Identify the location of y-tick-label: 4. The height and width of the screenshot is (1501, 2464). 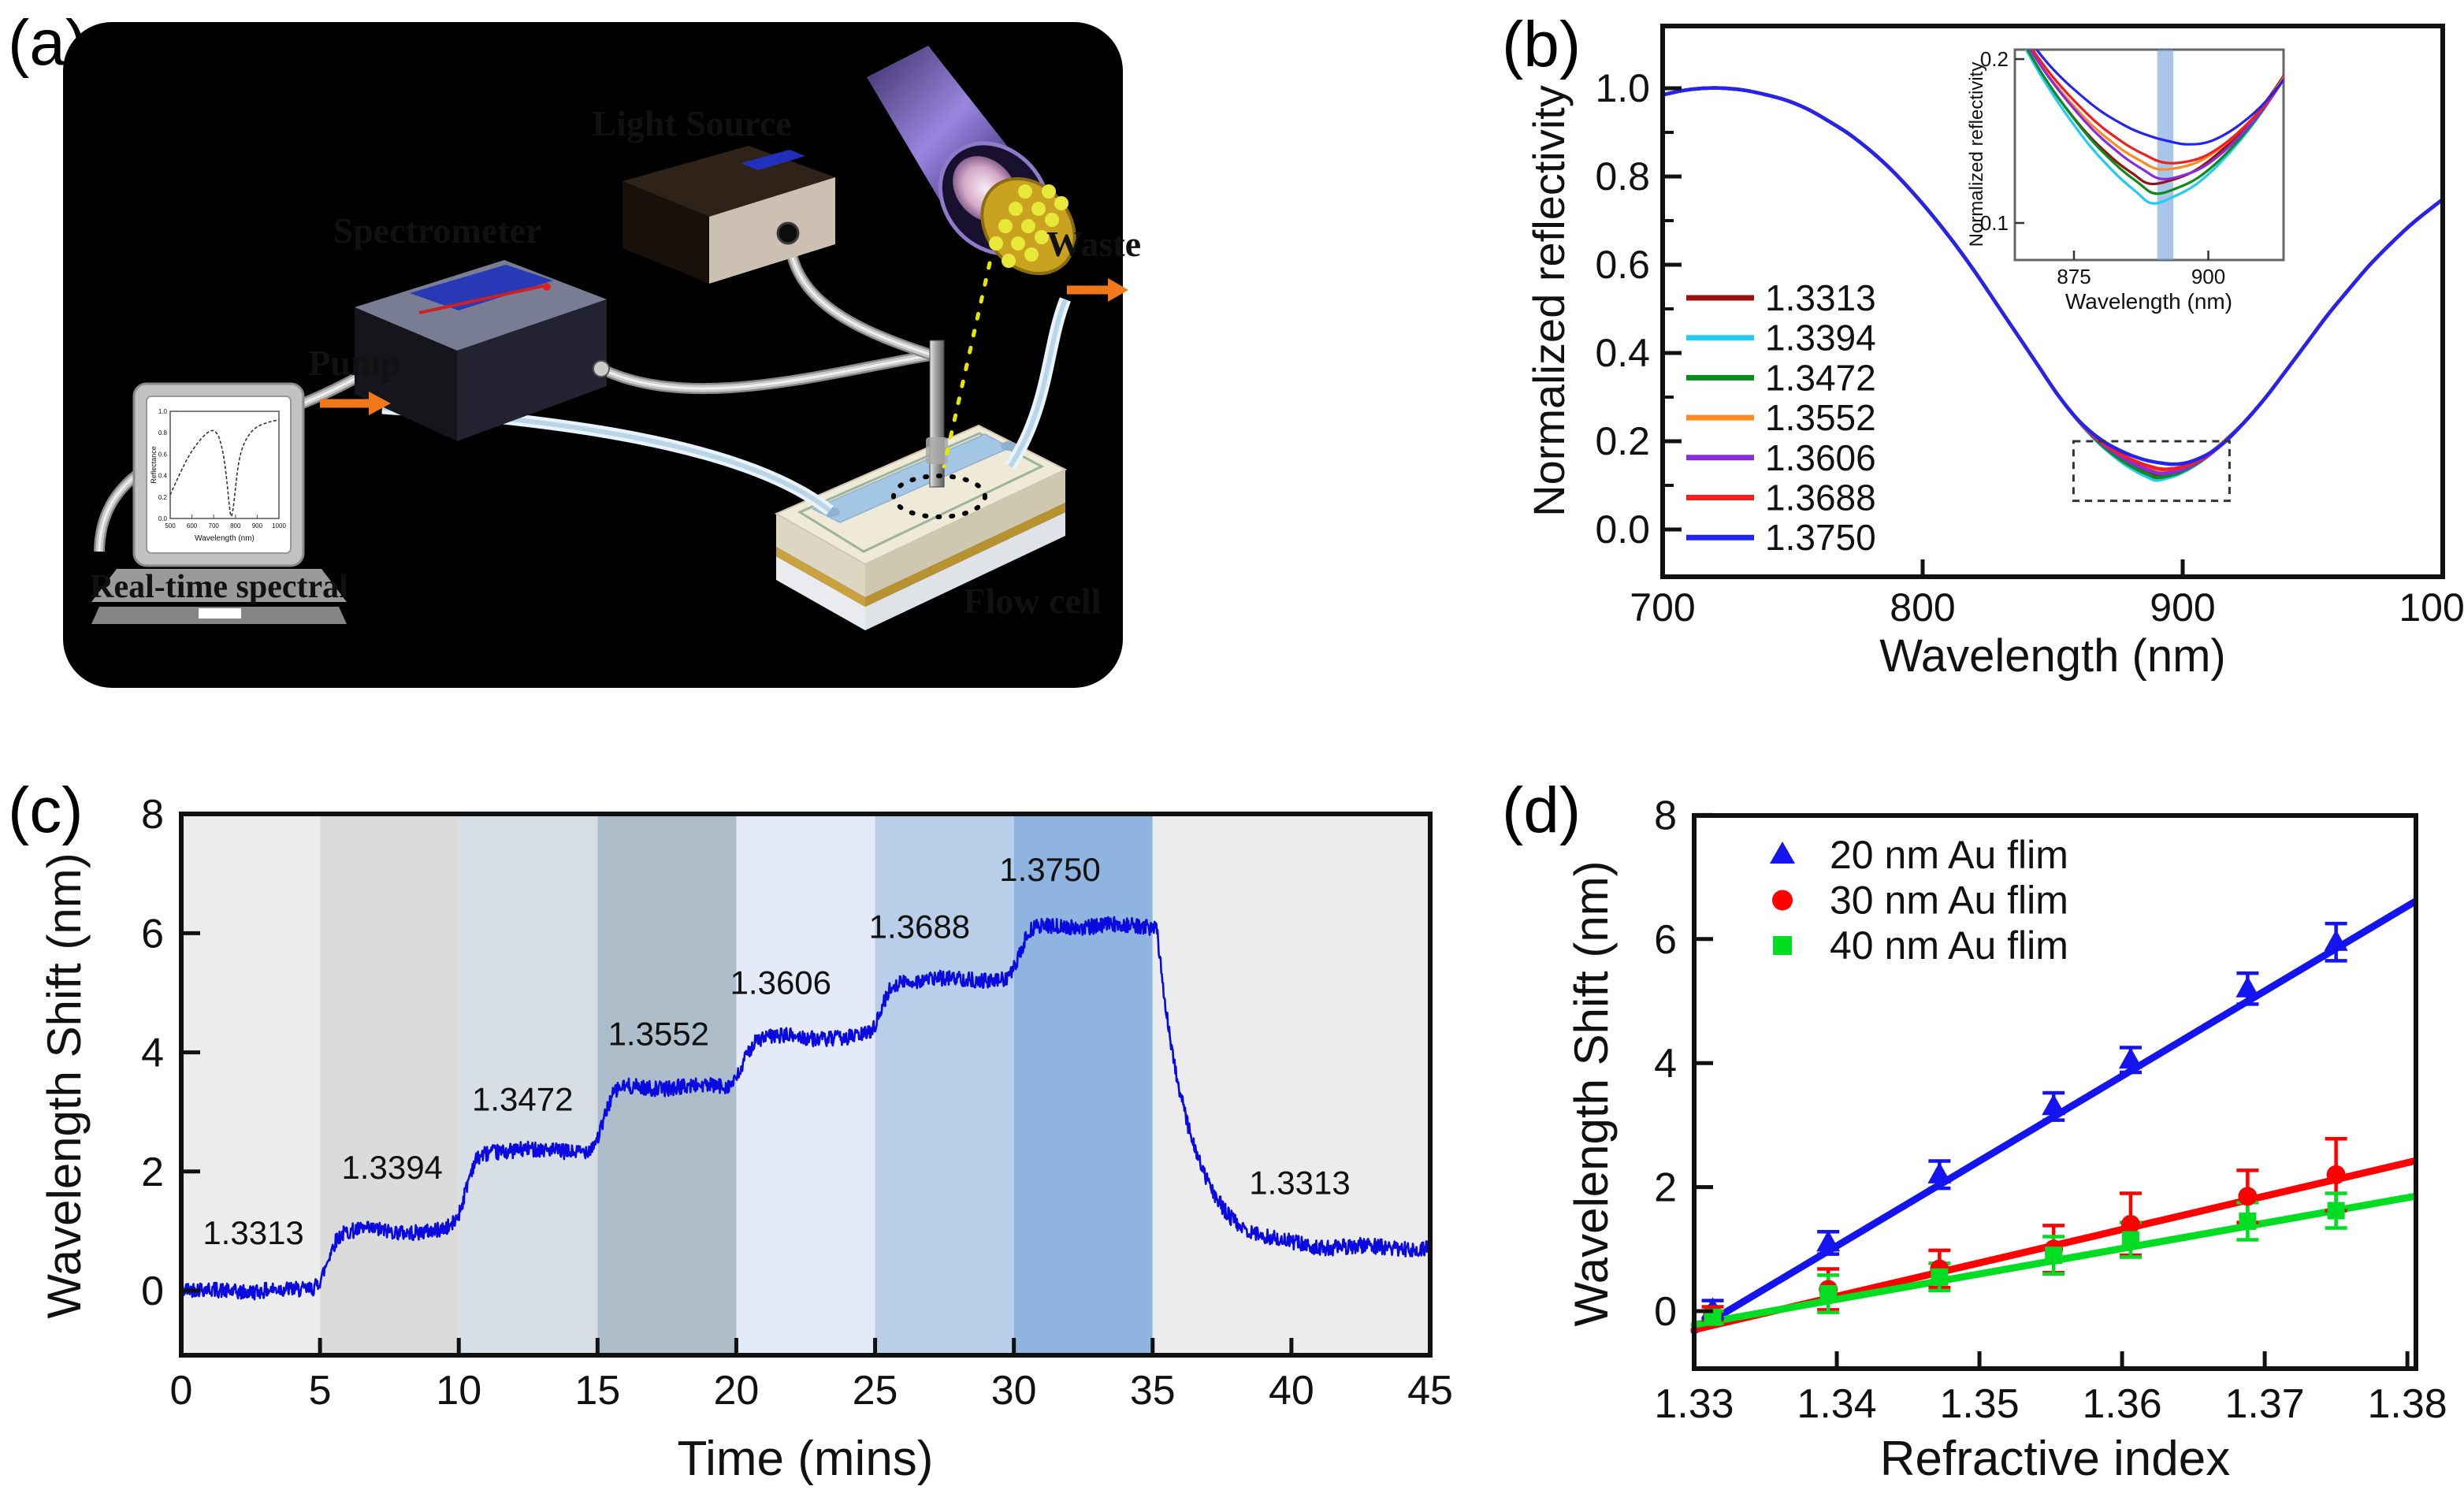
(152, 1053).